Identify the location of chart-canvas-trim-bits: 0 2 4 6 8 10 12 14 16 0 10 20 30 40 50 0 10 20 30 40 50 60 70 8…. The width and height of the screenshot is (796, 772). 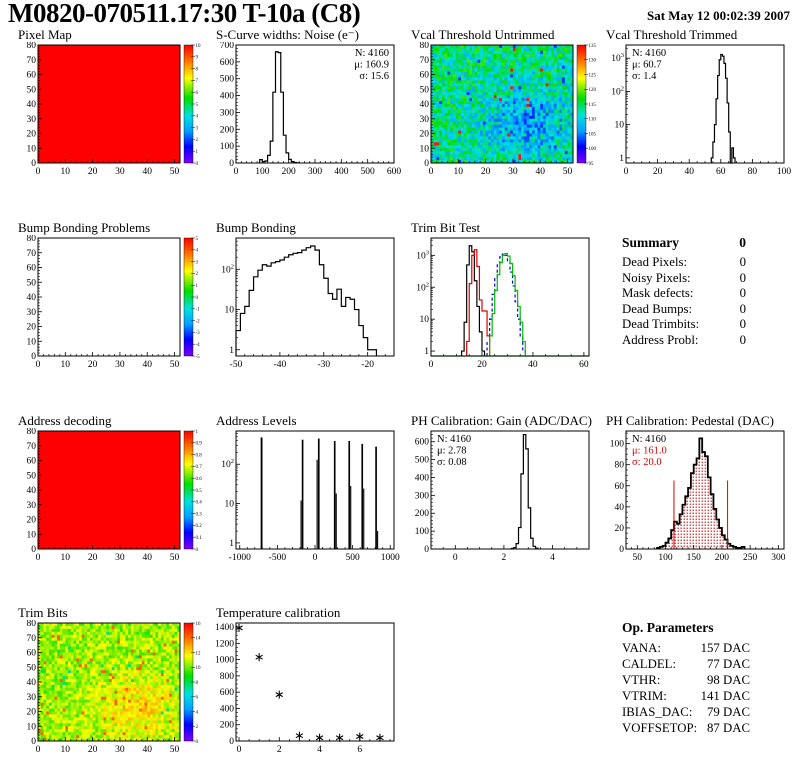
(108, 694).